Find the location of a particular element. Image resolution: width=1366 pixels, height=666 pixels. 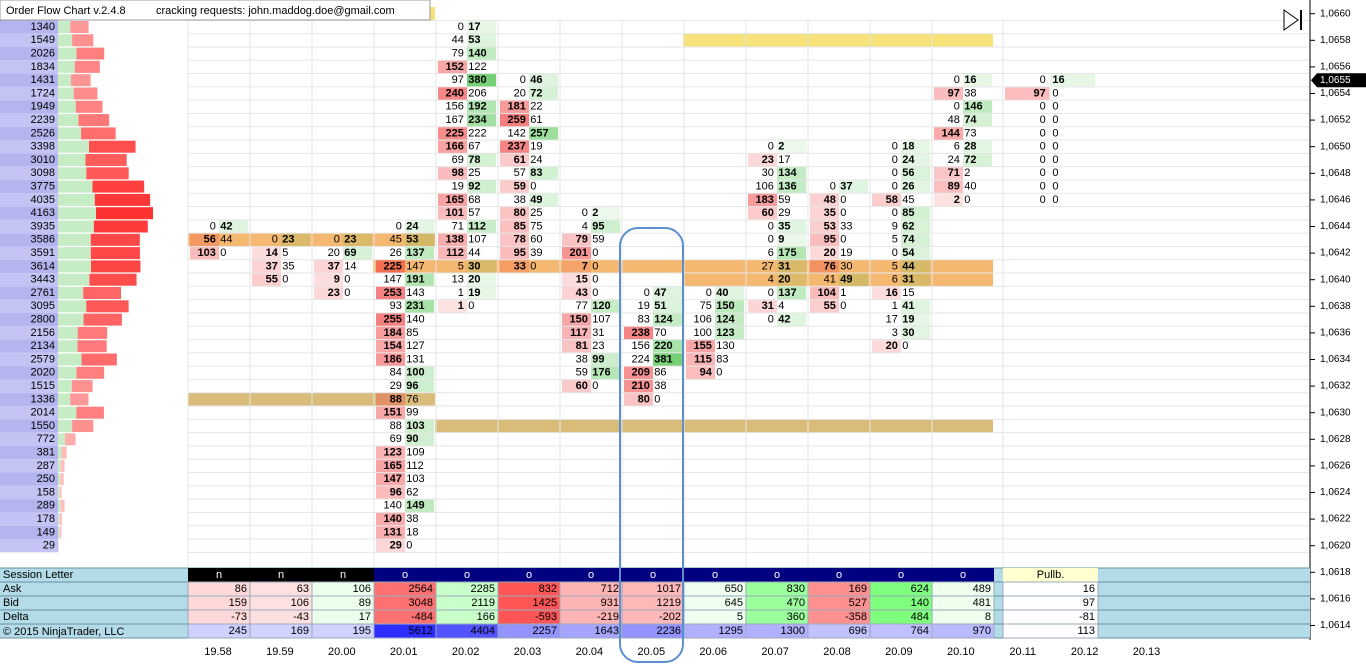

bid-volume: 1 is located at coordinates (461, 293).